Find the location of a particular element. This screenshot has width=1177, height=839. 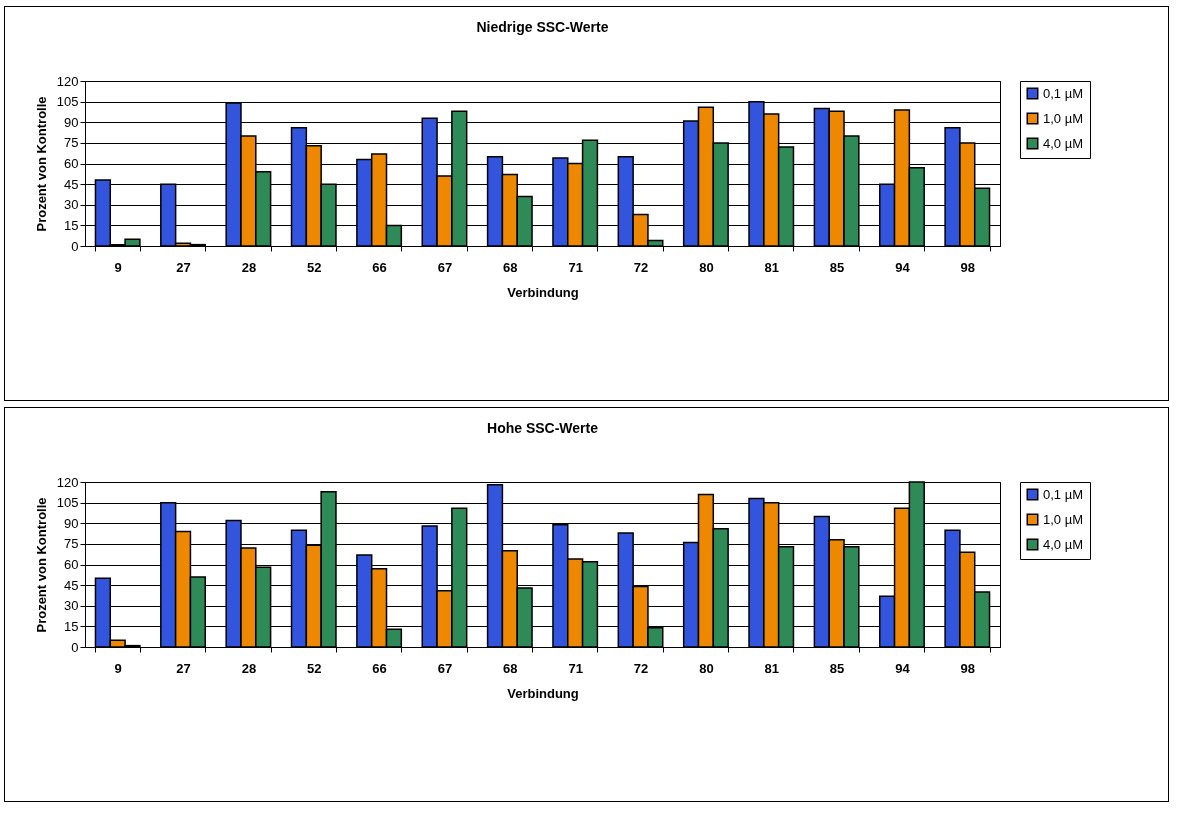

chart-title: Niedrige SSC-Werte is located at coordinates (542, 27).